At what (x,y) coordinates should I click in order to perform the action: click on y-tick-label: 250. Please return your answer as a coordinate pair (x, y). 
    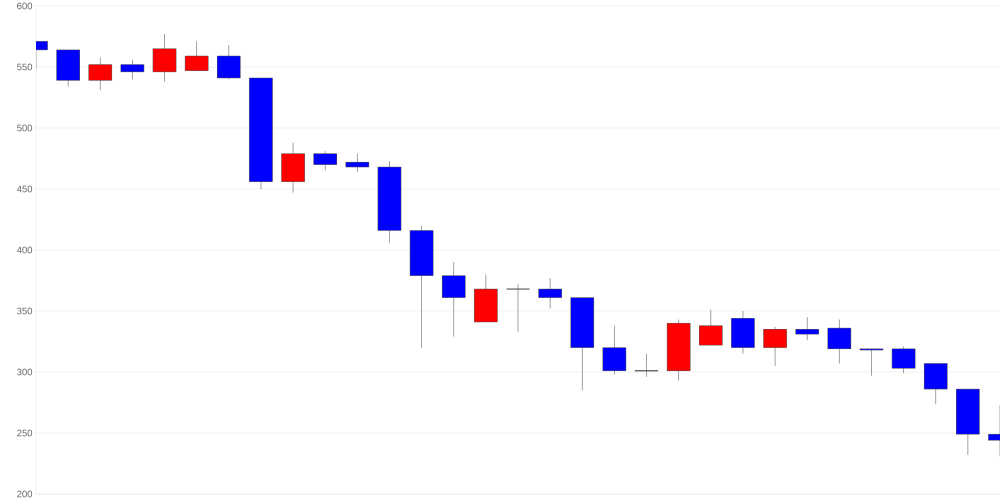
    Looking at the image, I should click on (24, 433).